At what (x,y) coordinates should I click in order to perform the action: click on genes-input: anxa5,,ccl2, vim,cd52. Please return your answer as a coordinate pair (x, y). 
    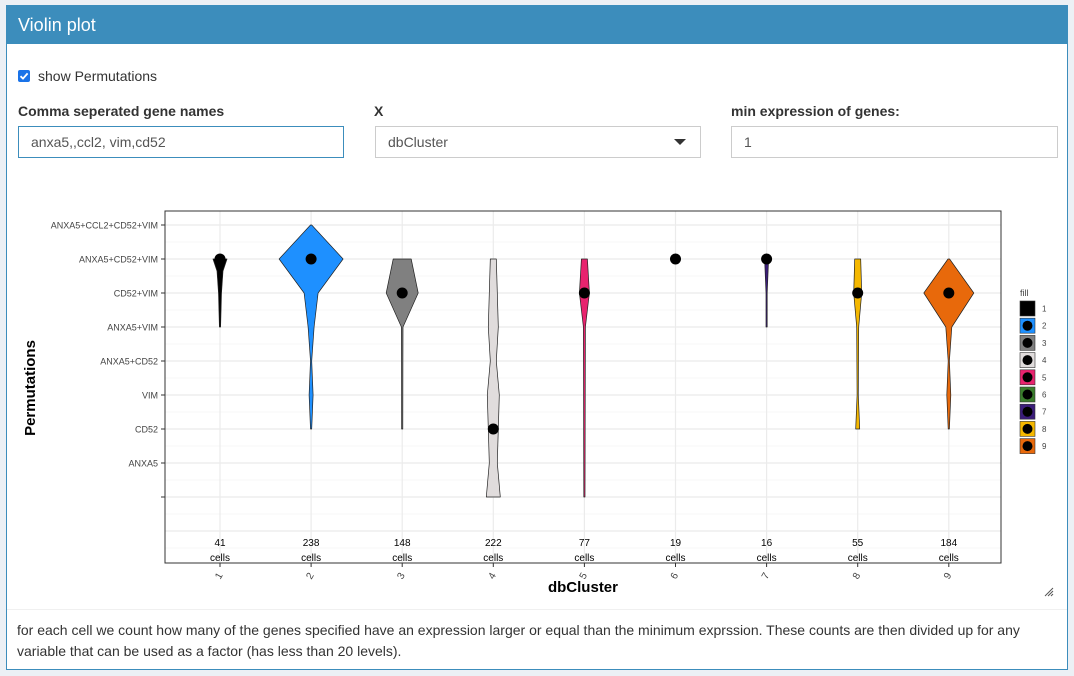
    Looking at the image, I should click on (181, 142).